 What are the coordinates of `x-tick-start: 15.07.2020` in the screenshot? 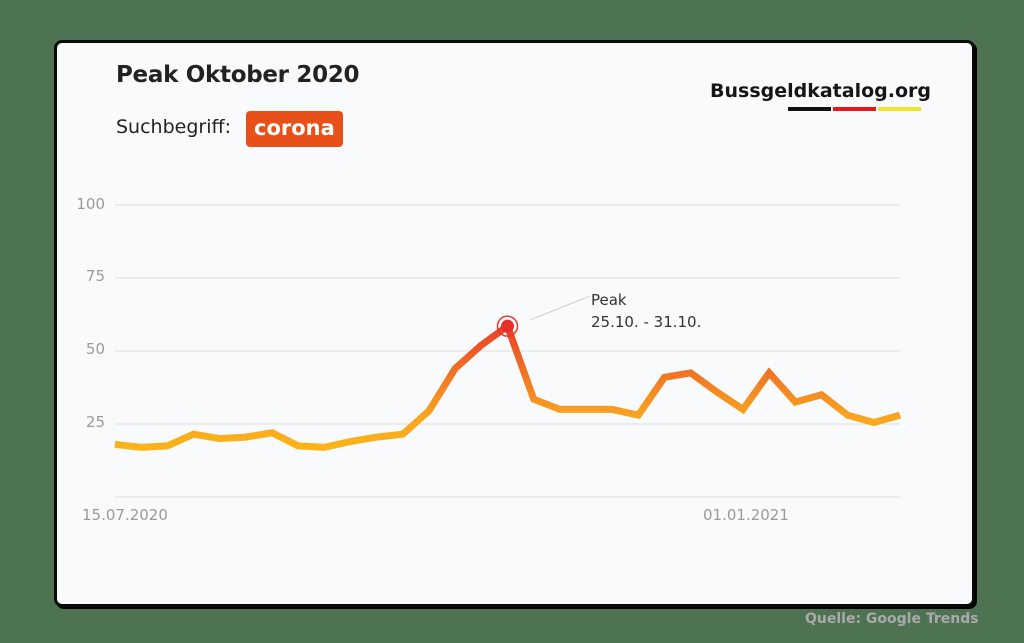 It's located at (125, 515).